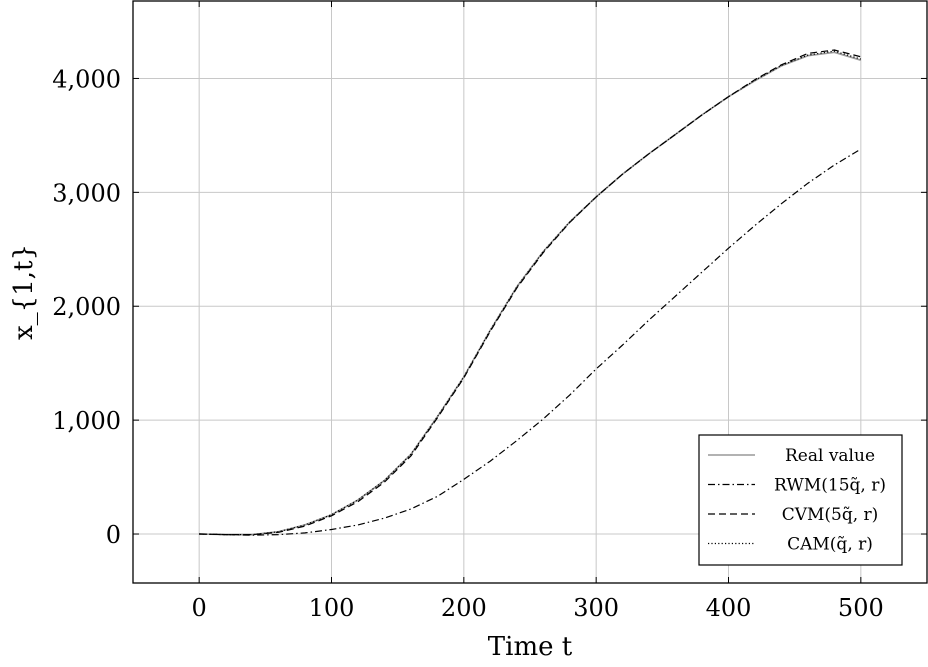  Describe the element at coordinates (86, 79) in the screenshot. I see `y-tick-label: 4,000` at that location.